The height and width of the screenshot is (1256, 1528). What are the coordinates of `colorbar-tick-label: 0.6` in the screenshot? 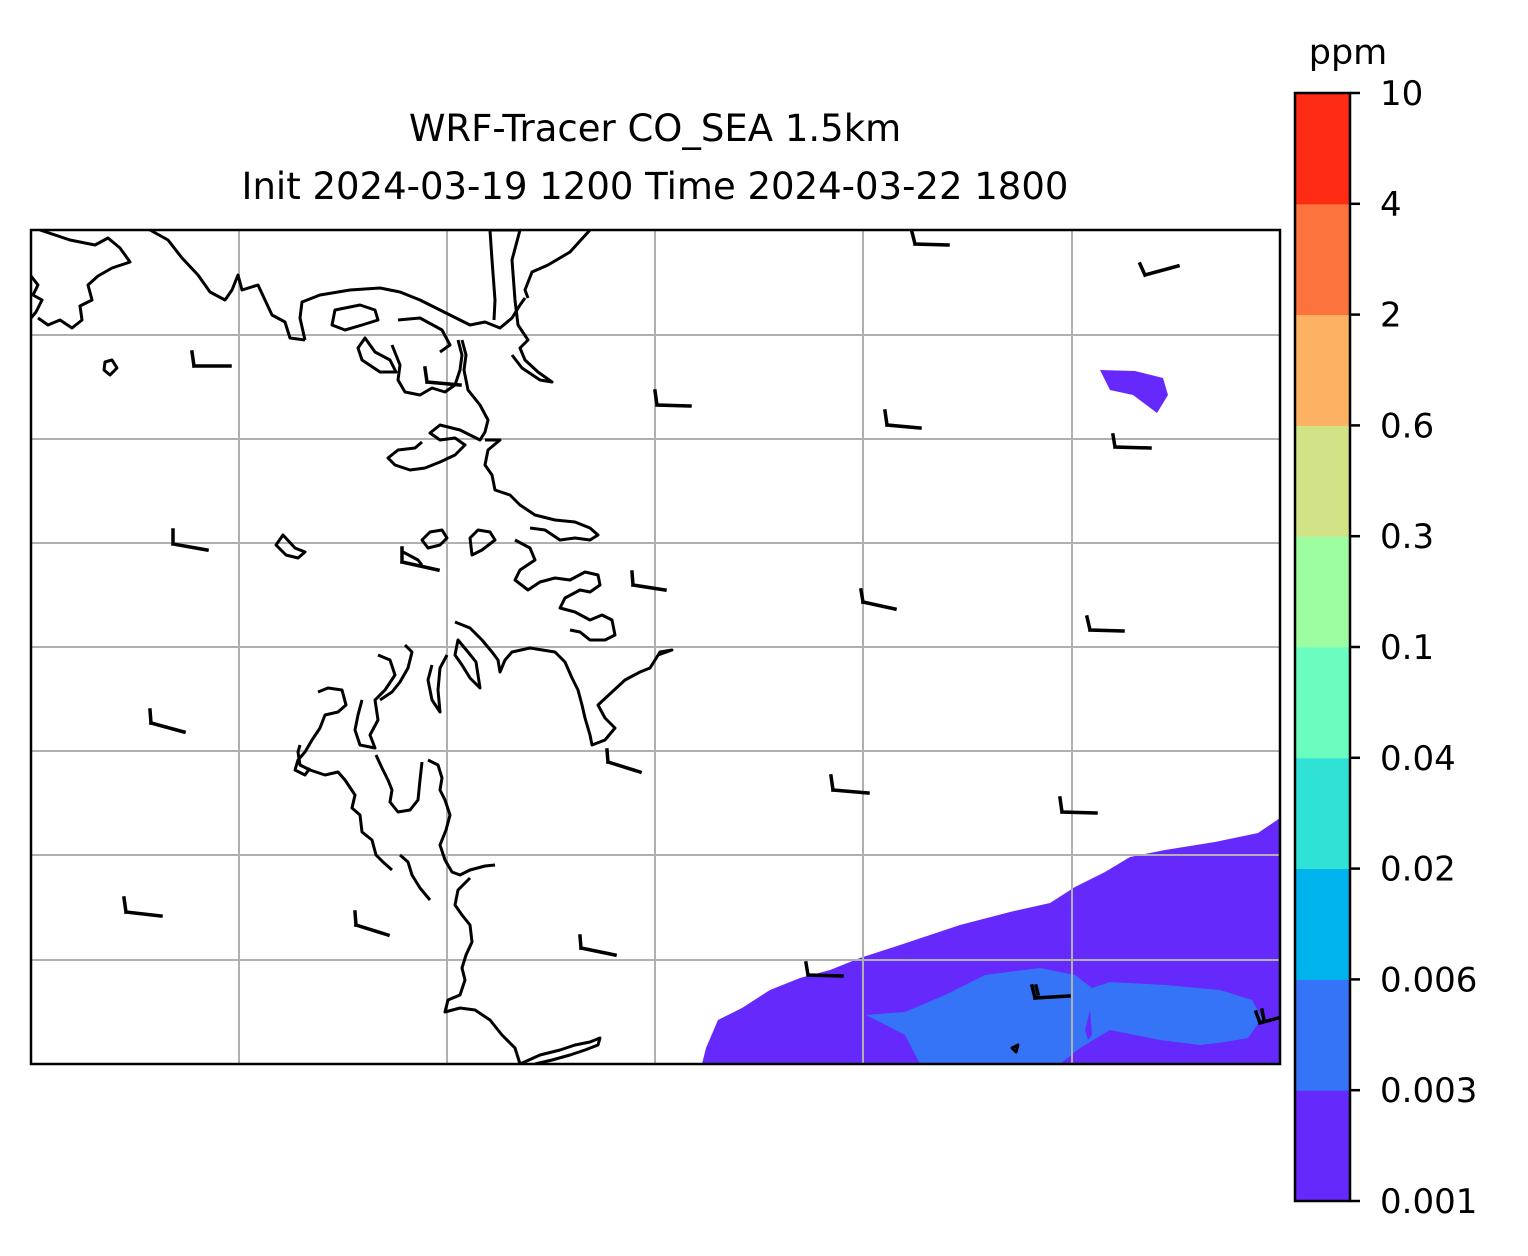 It's located at (1407, 426).